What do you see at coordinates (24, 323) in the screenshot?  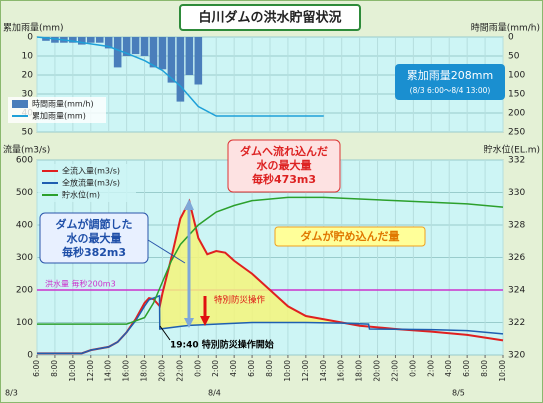 I see `y-tick-label: 100` at bounding box center [24, 323].